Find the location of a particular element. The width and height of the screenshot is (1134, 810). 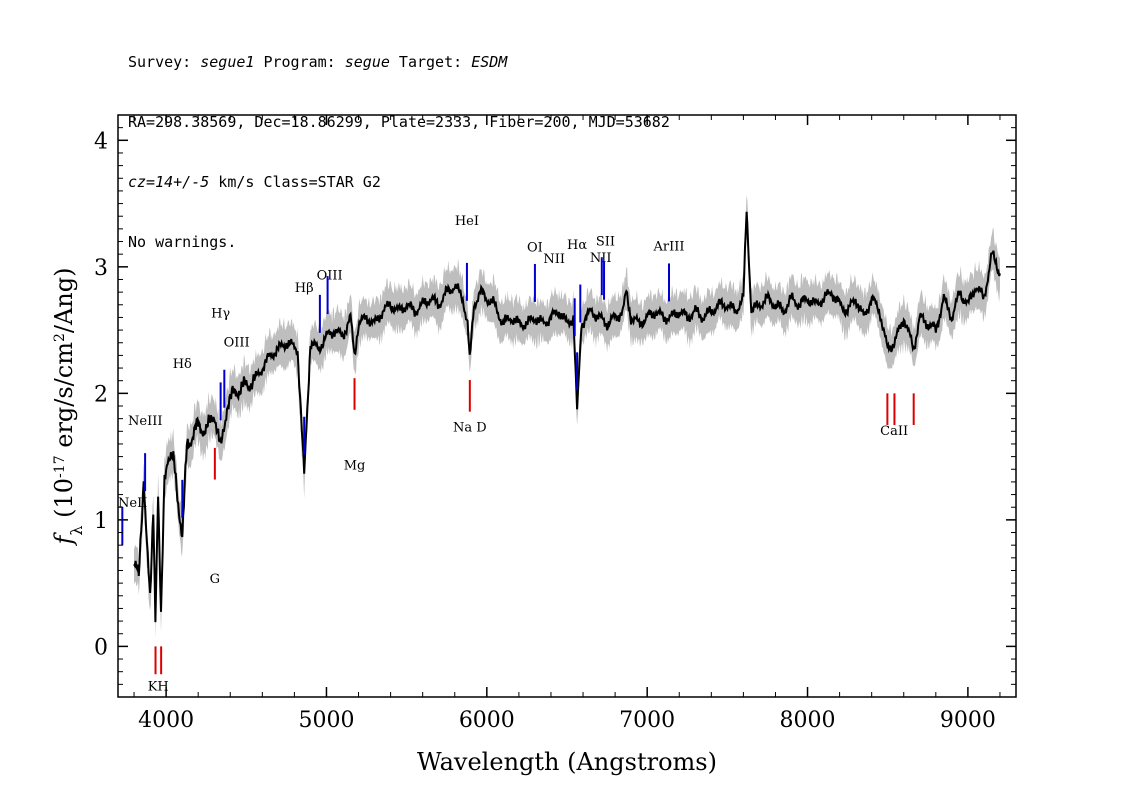

y-axis-label-units: erg/s/cm is located at coordinates (64, 399).